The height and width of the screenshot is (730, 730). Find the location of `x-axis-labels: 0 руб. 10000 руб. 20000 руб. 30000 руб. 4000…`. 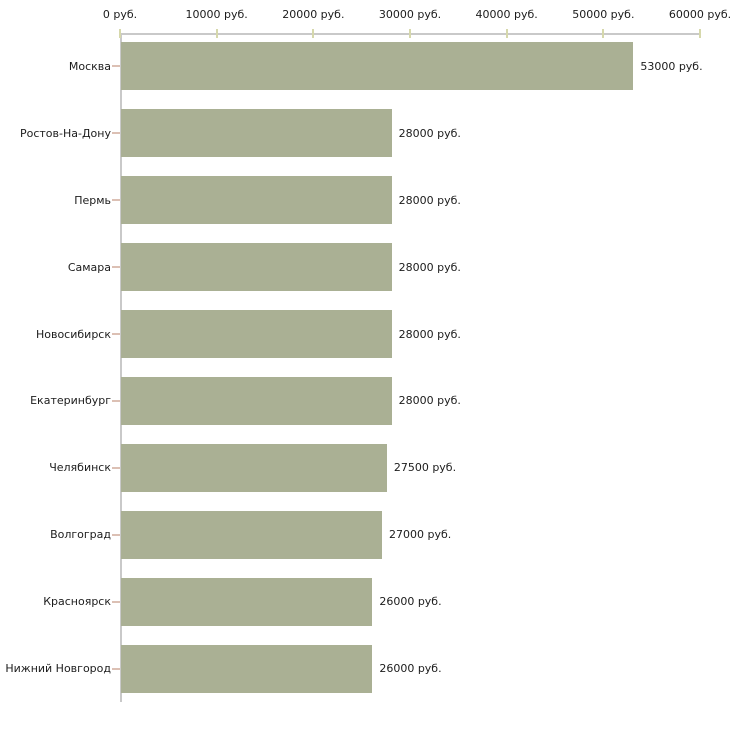

x-axis-labels: 0 руб. 10000 руб. 20000 руб. 30000 руб. 4000… is located at coordinates (416, 16).